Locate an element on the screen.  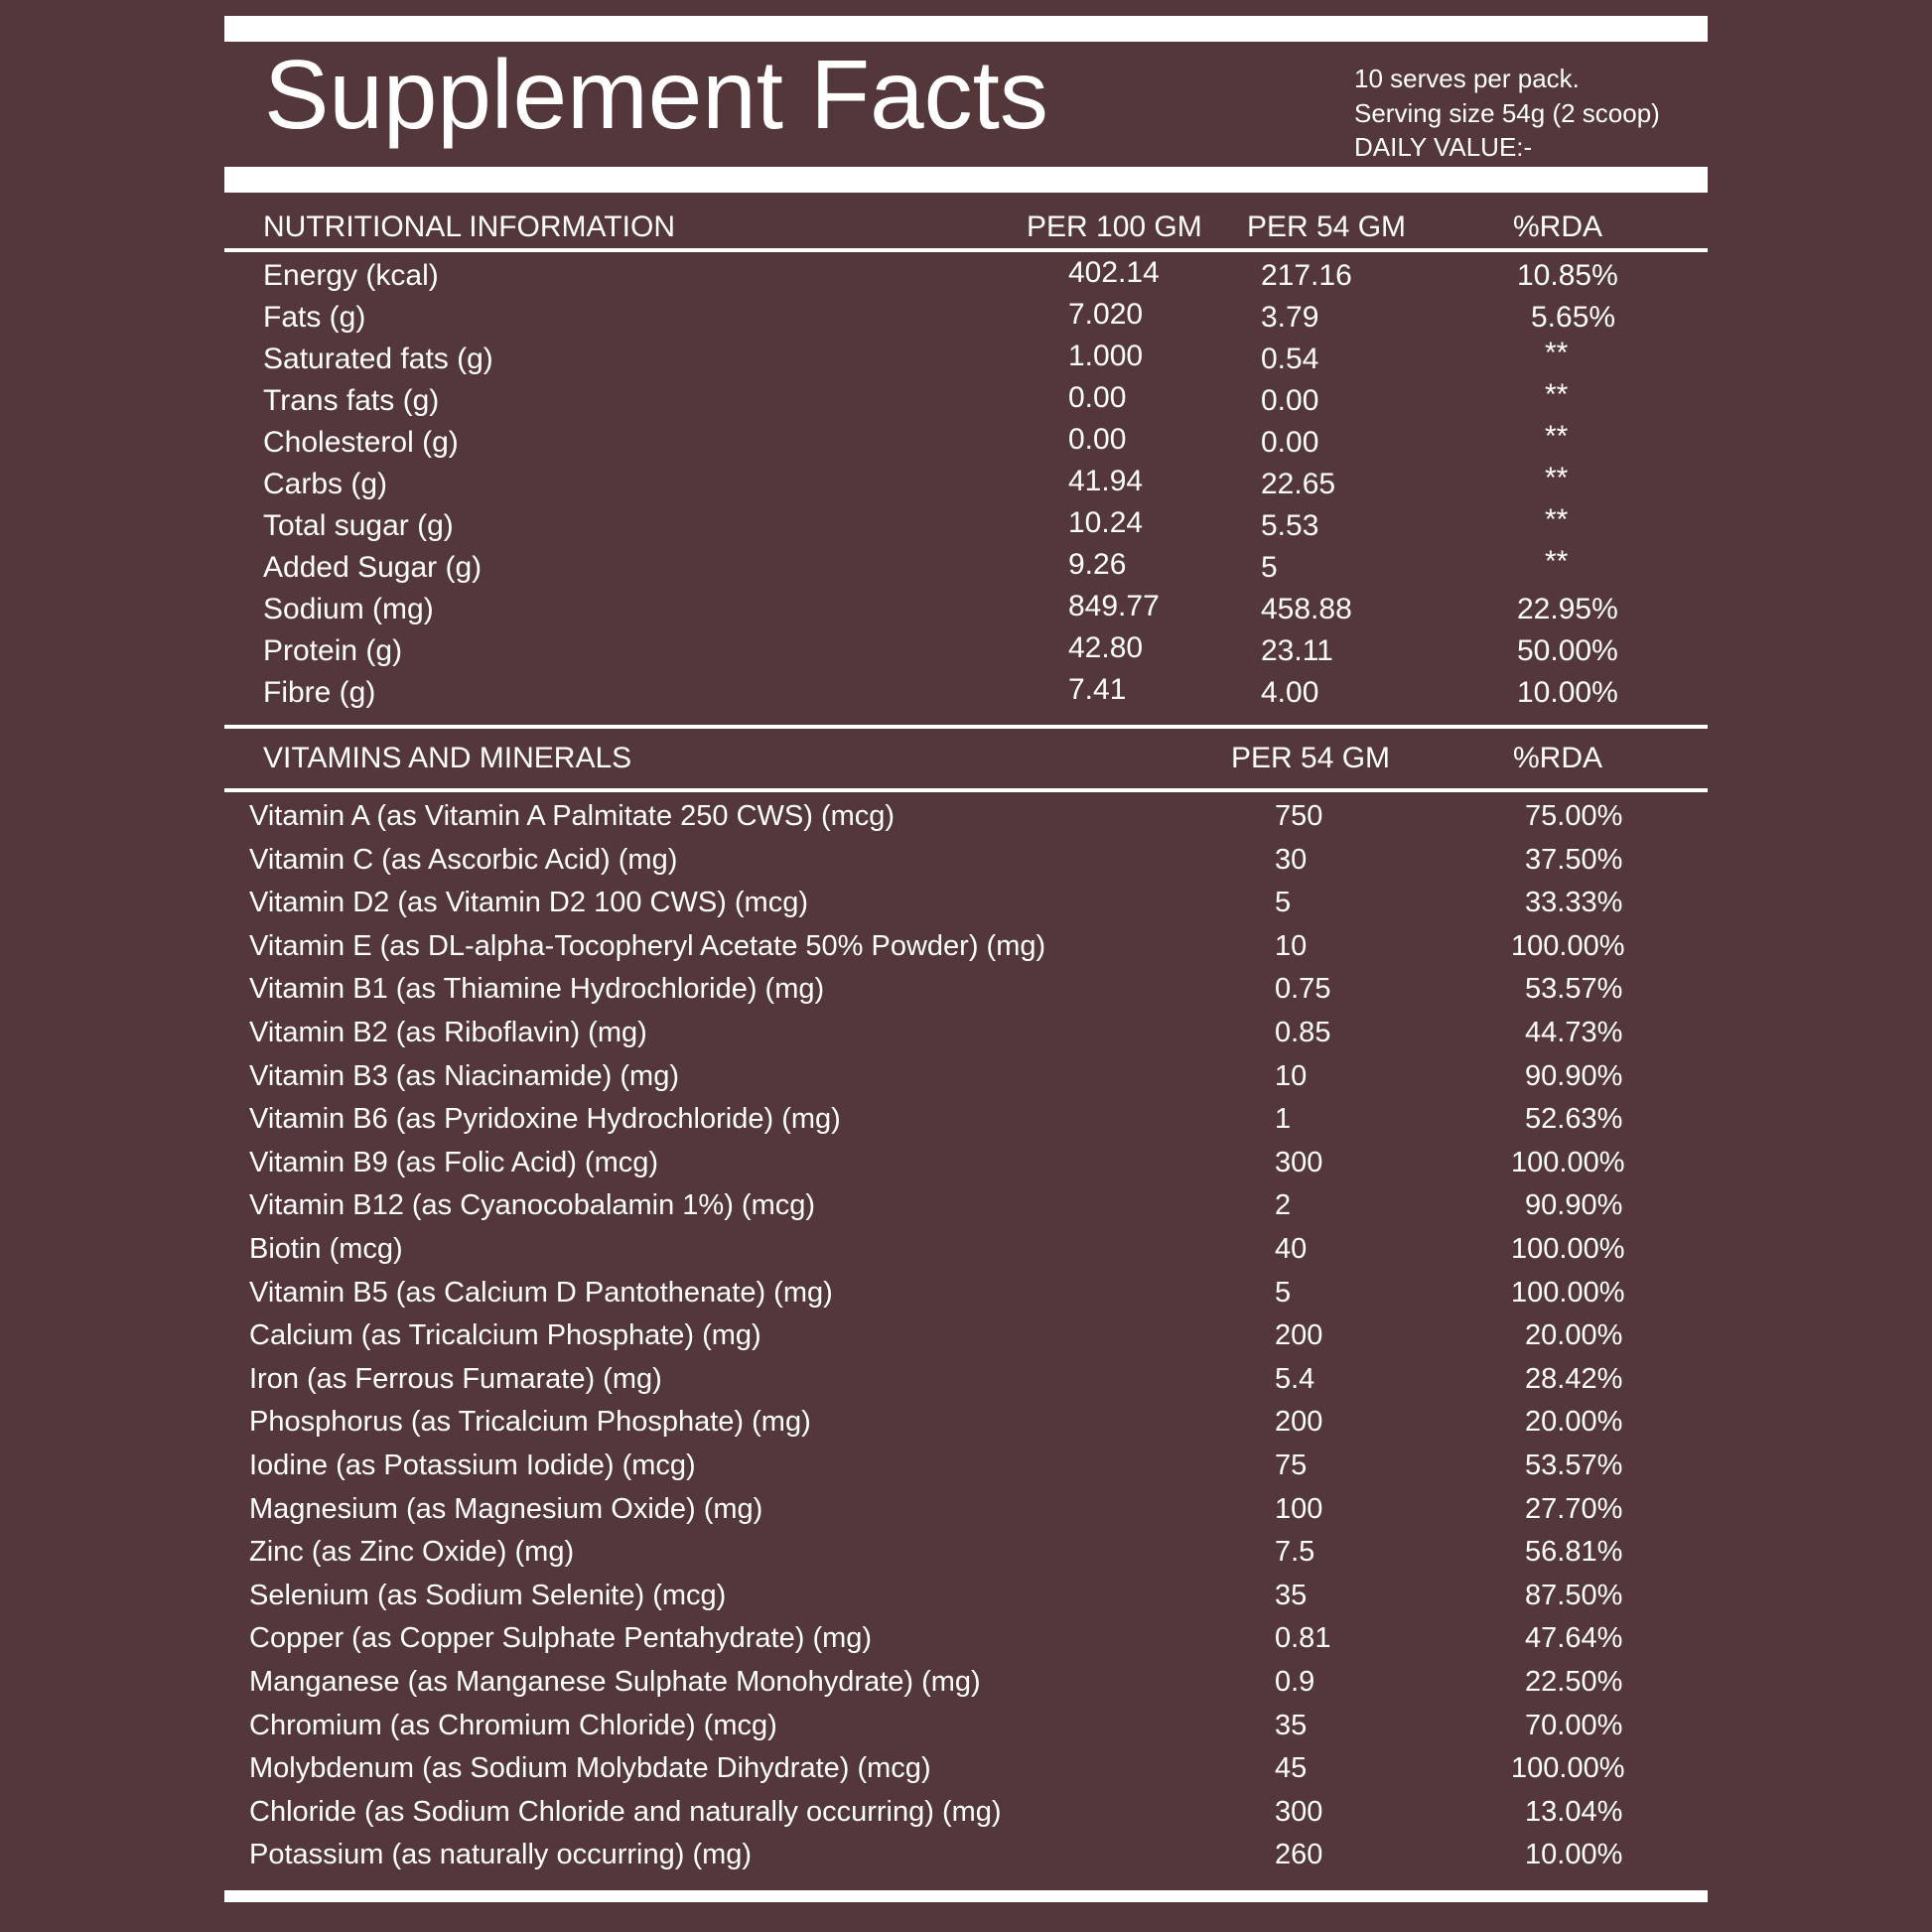
nutrient-name: Trans fats (g) is located at coordinates (351, 401).